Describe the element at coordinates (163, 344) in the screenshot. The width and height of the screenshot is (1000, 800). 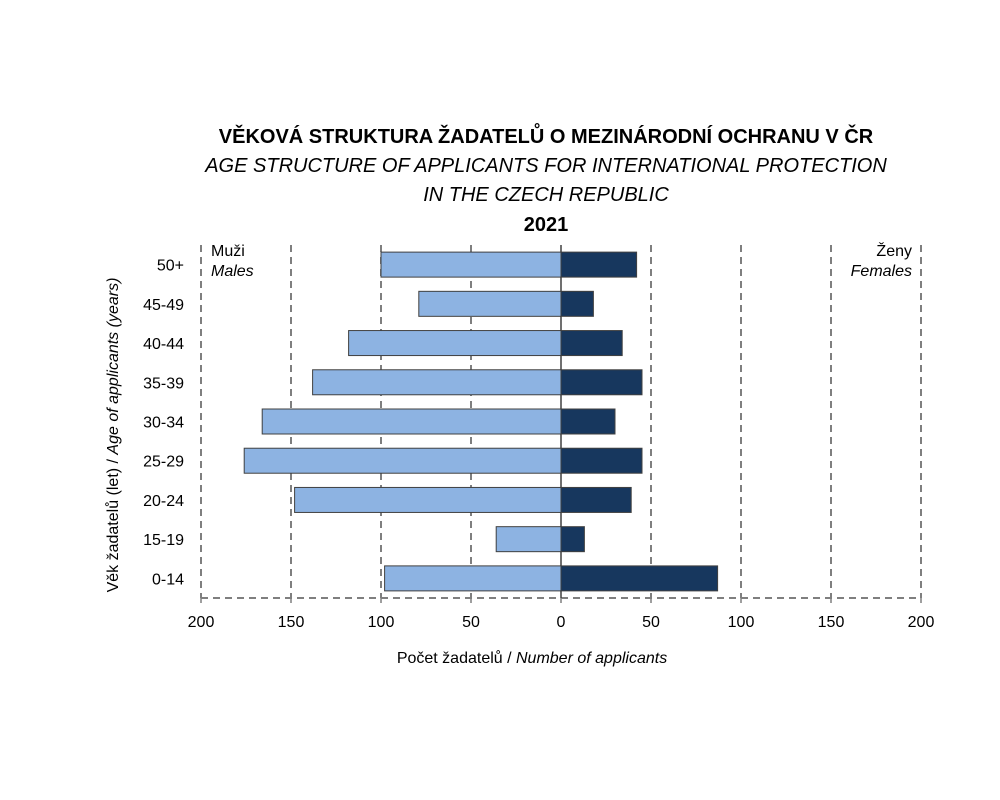
I see `y-category-label: 40-44` at that location.